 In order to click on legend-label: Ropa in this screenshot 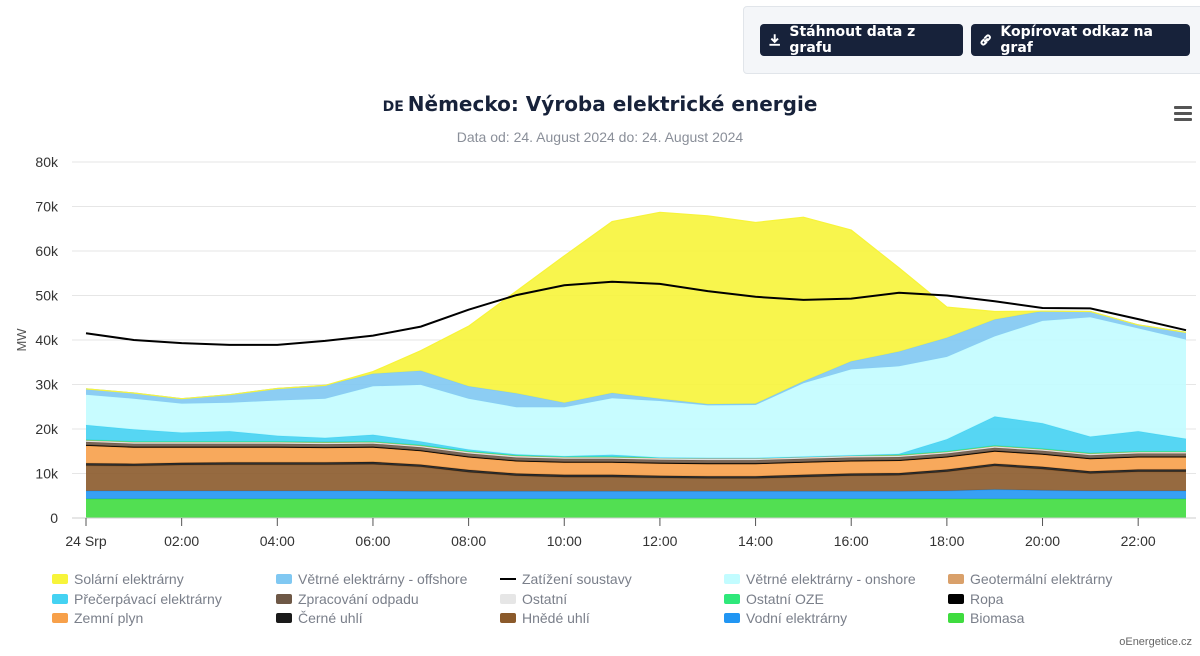, I will do `click(987, 598)`.